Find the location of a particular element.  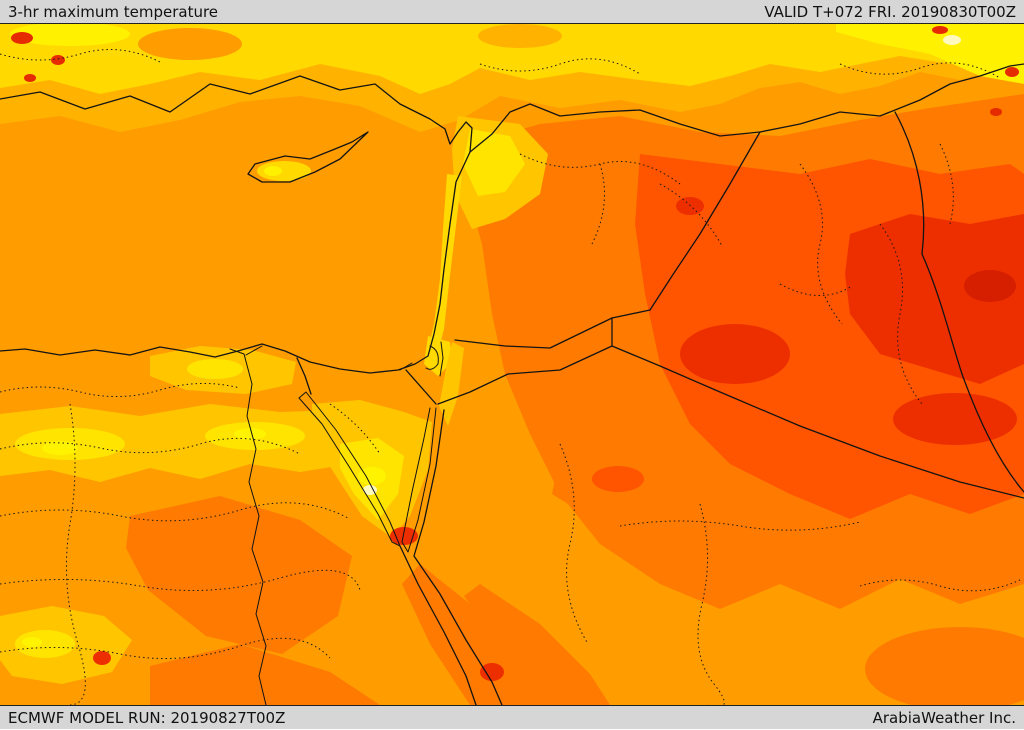

valid-time-label: VALID T+072 FRI. 20190830T00Z is located at coordinates (890, 11).